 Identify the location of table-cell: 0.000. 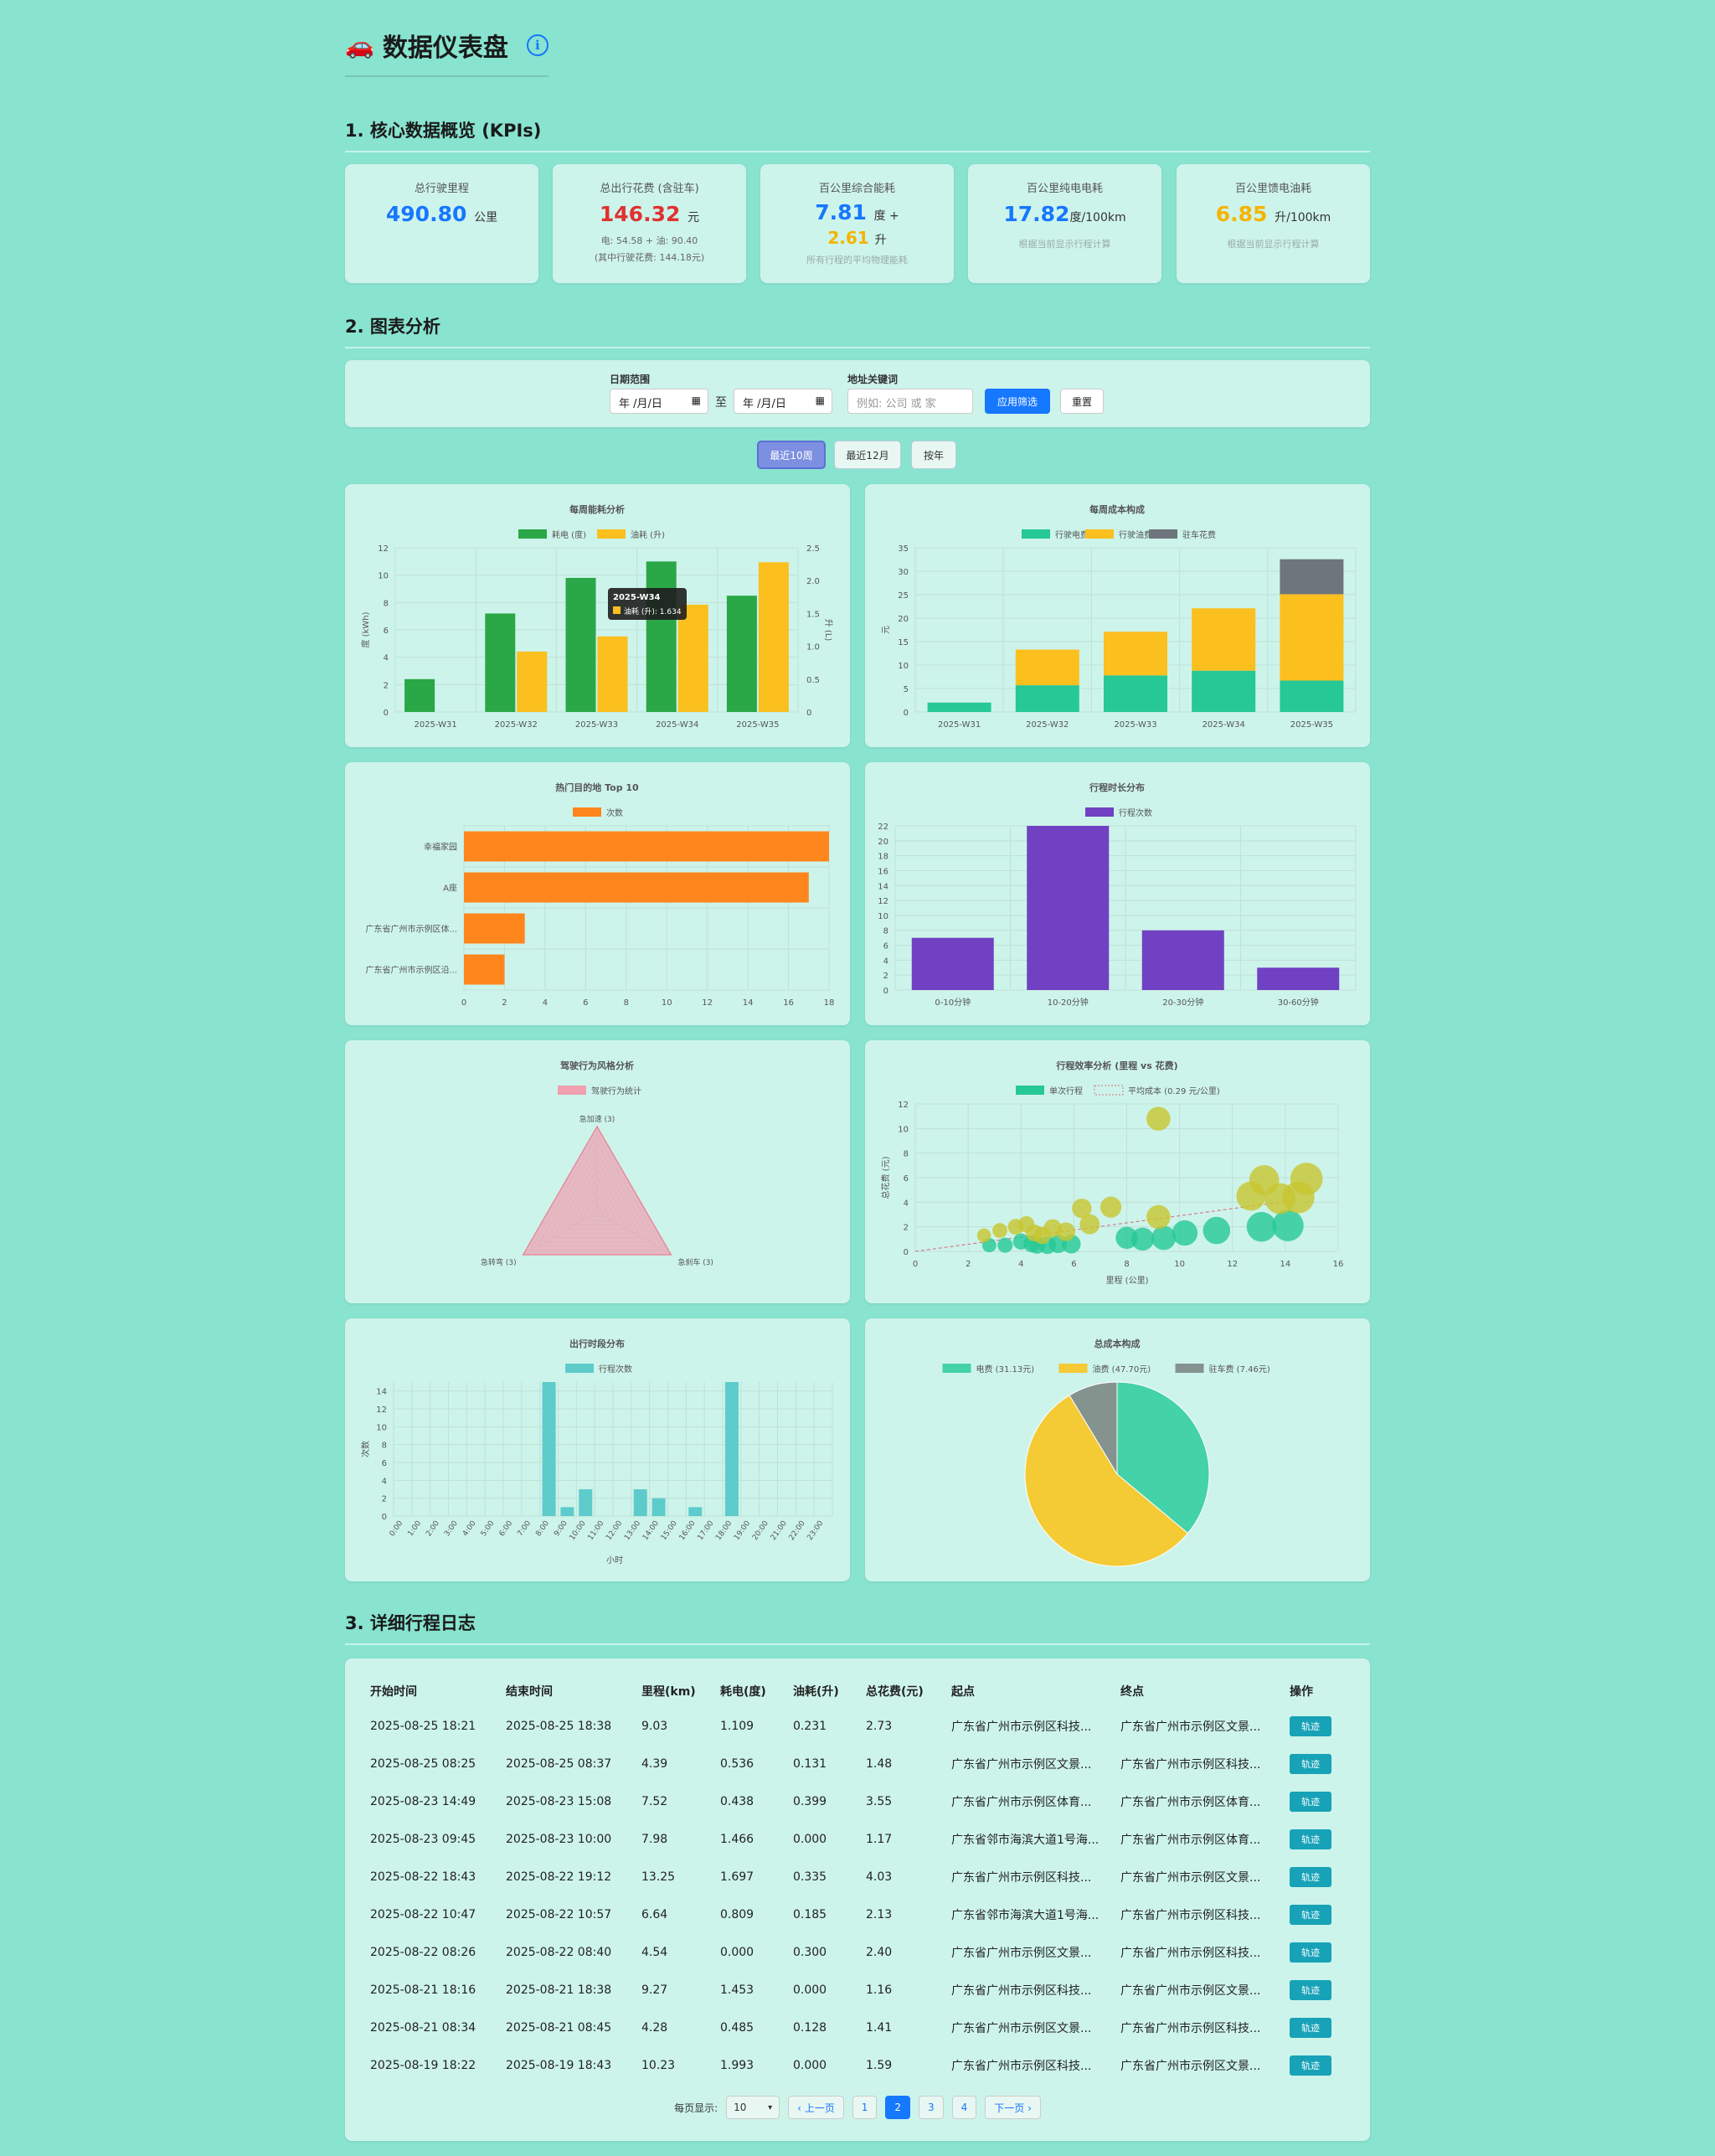
(737, 1952).